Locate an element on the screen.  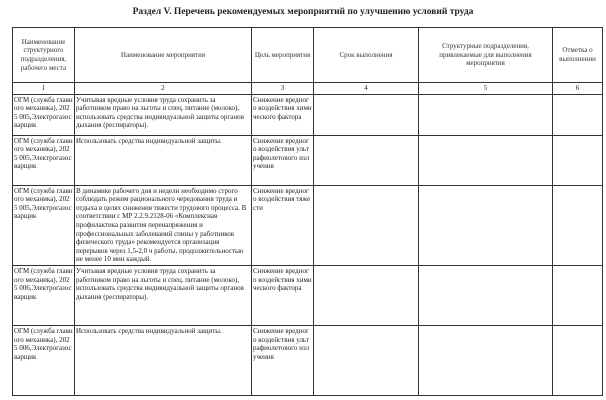
col-number: 4 is located at coordinates (366, 88).